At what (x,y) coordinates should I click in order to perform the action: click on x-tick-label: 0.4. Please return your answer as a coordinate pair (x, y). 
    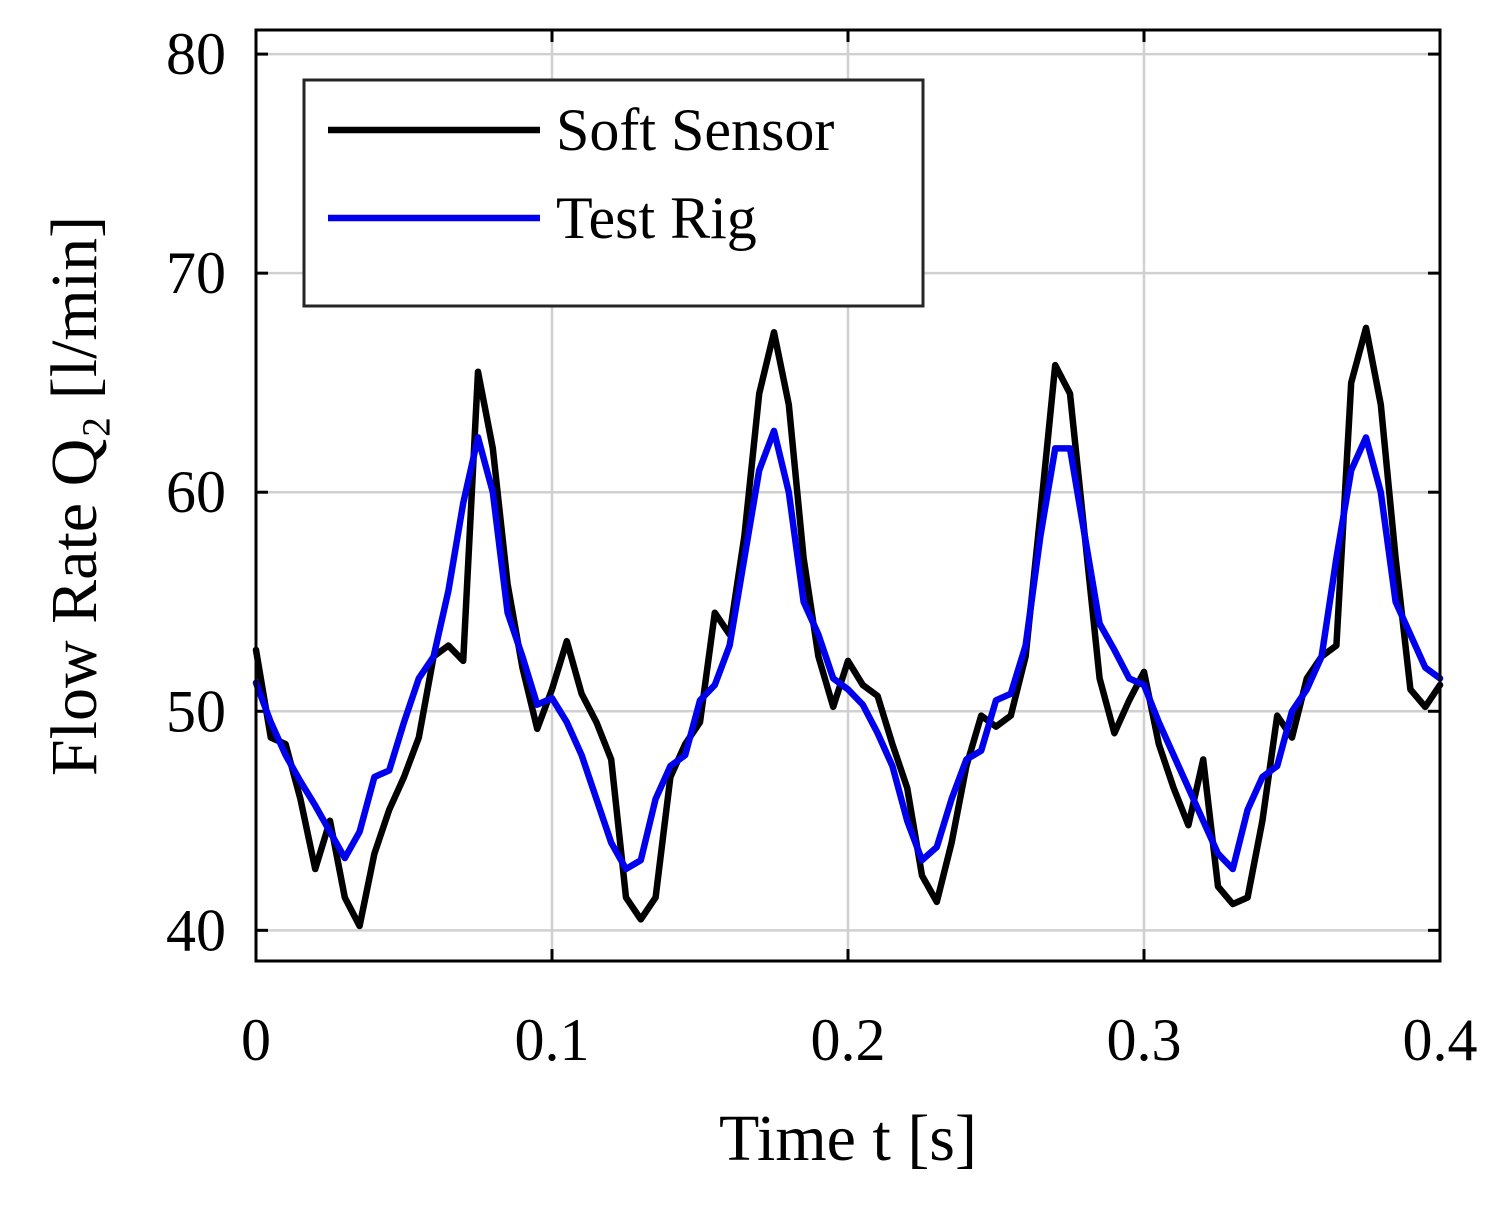
    Looking at the image, I should click on (1440, 1040).